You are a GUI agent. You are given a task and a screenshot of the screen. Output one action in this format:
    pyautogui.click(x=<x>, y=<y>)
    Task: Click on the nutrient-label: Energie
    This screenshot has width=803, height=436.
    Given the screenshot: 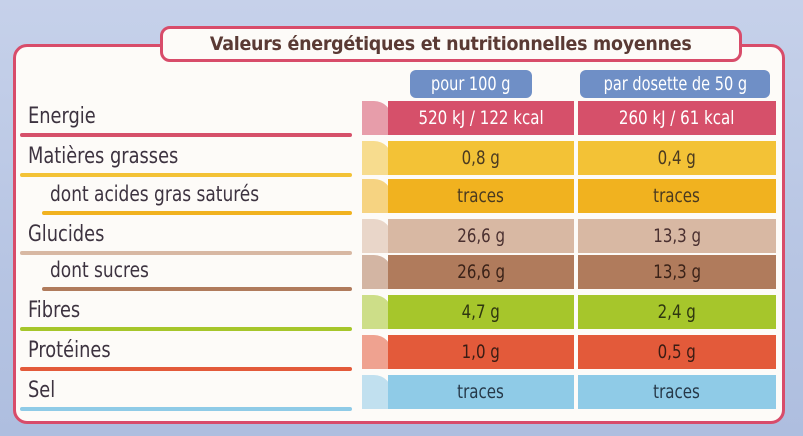 What is the action you would take?
    pyautogui.click(x=62, y=116)
    